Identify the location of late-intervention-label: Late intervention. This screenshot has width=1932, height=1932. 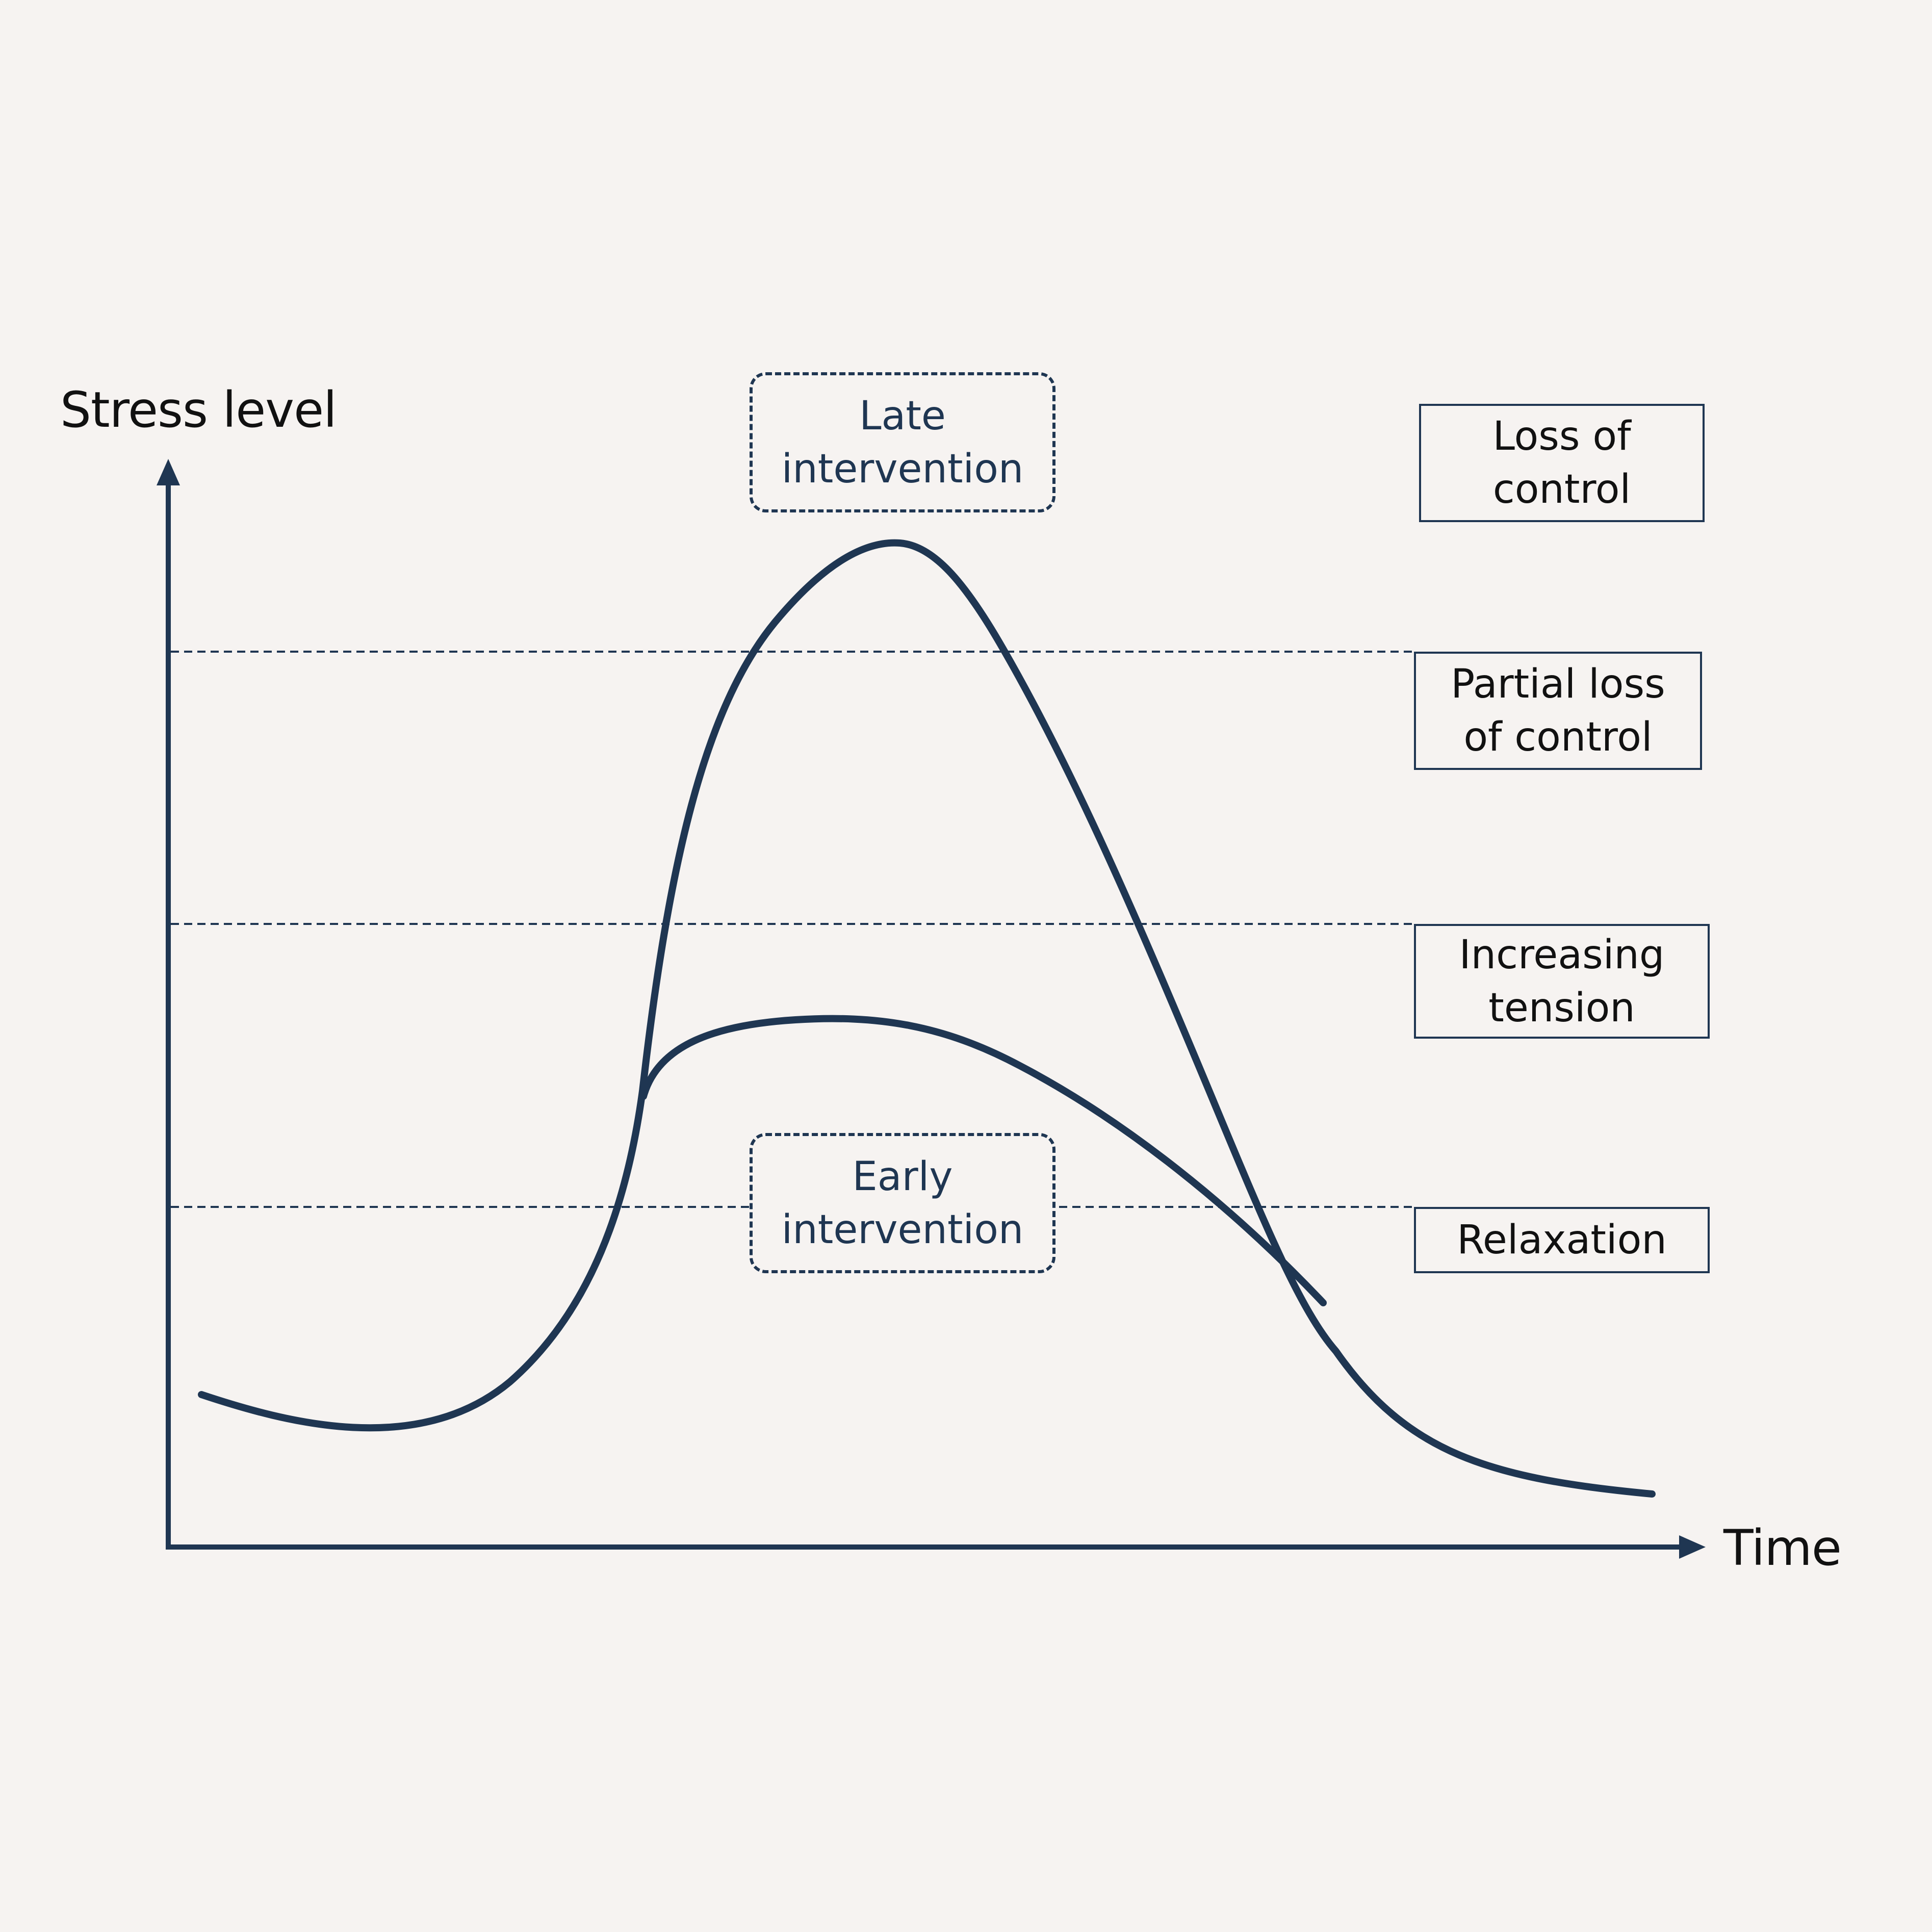
(902, 442).